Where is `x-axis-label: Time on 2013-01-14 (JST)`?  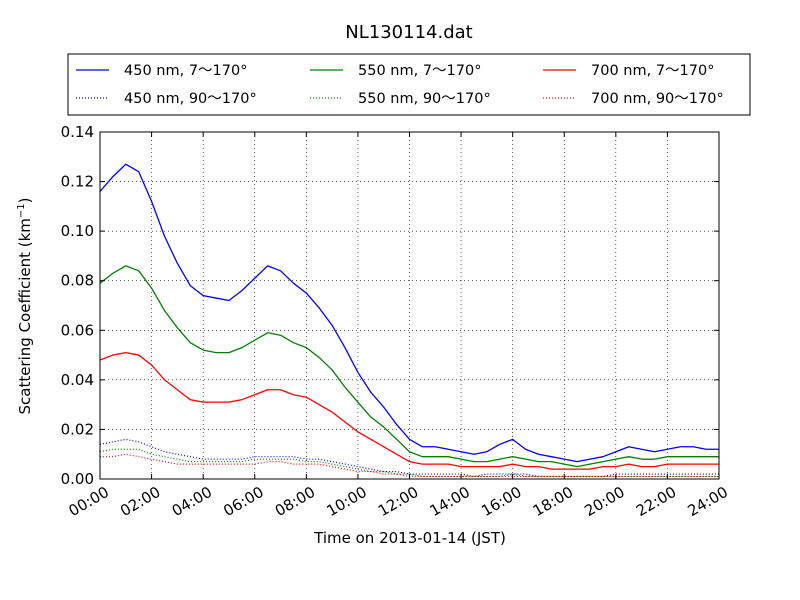 x-axis-label: Time on 2013-01-14 (JST) is located at coordinates (409, 538).